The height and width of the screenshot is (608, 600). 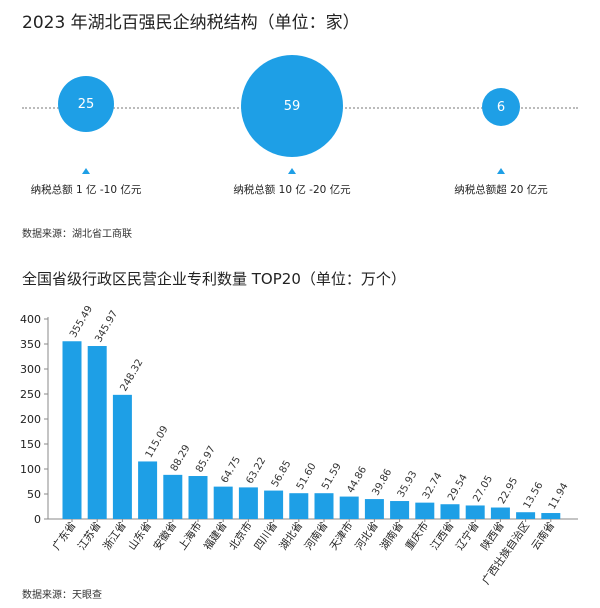 What do you see at coordinates (37, 519) in the screenshot?
I see `y-tick-label: 0` at bounding box center [37, 519].